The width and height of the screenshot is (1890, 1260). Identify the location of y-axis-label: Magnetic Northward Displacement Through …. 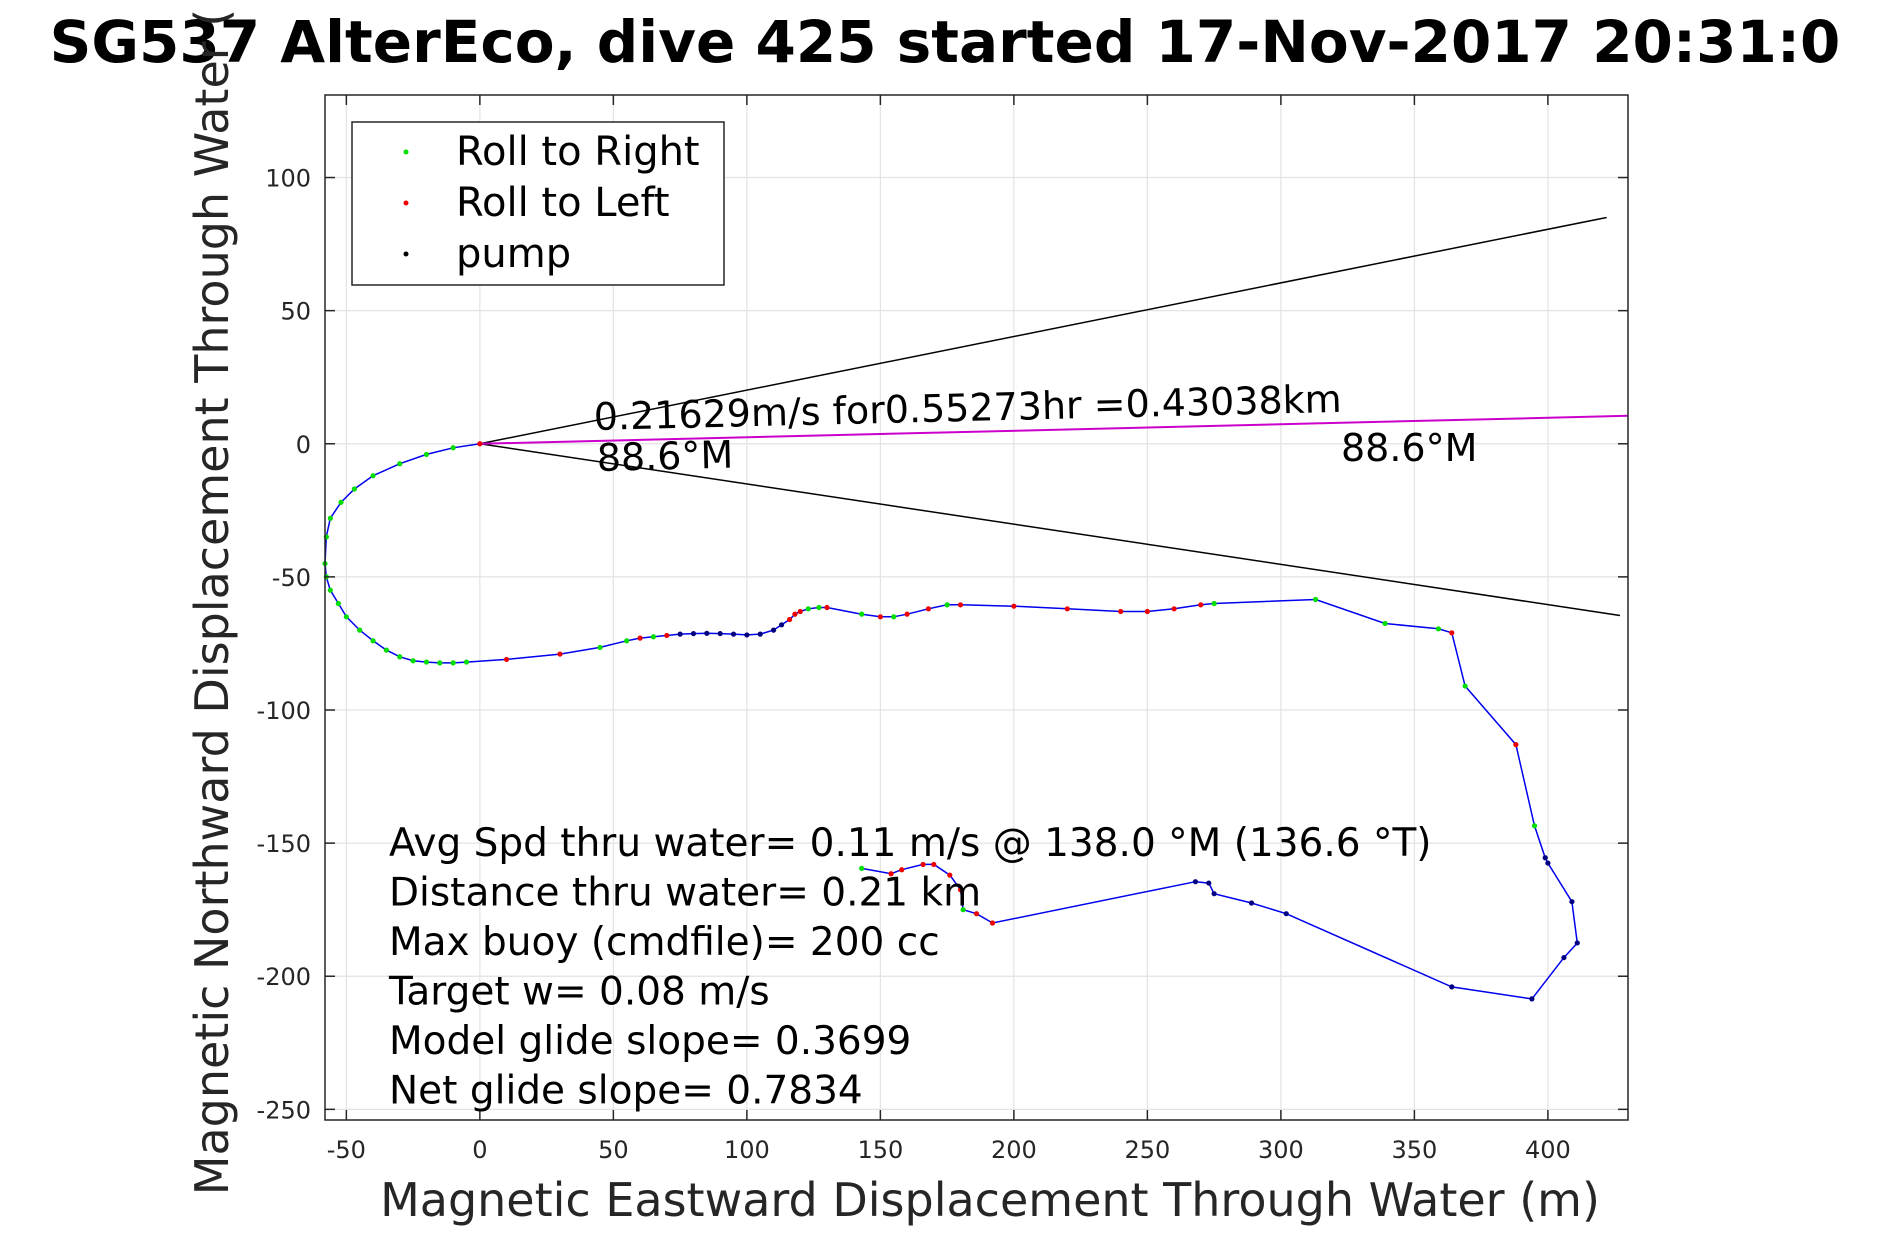
(212, 602).